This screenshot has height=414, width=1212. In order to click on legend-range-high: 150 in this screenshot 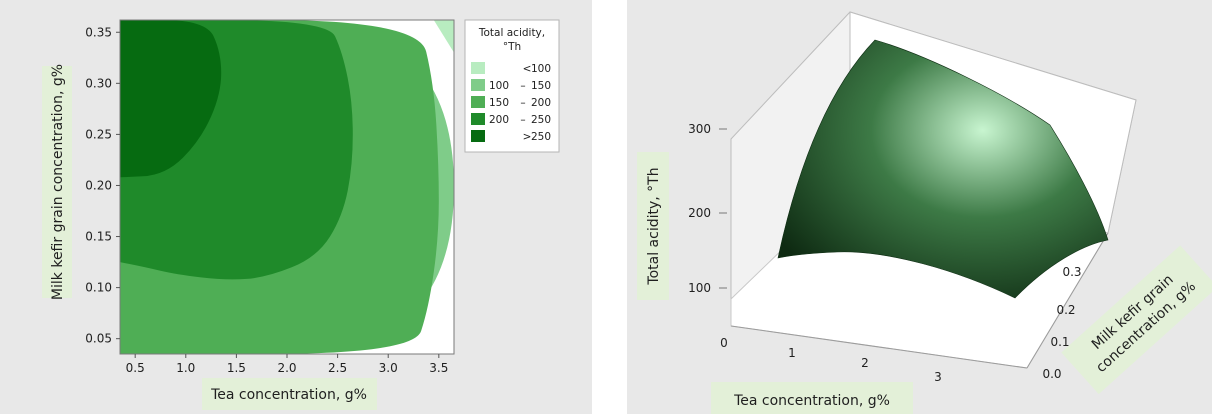, I will do `click(541, 86)`.